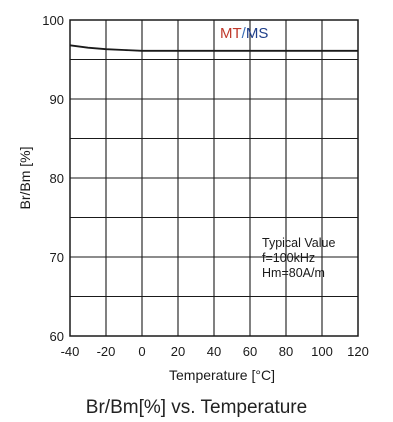 This screenshot has height=422, width=393. Describe the element at coordinates (293, 273) in the screenshot. I see `annotation-line-3: Hm=80A/m` at that location.